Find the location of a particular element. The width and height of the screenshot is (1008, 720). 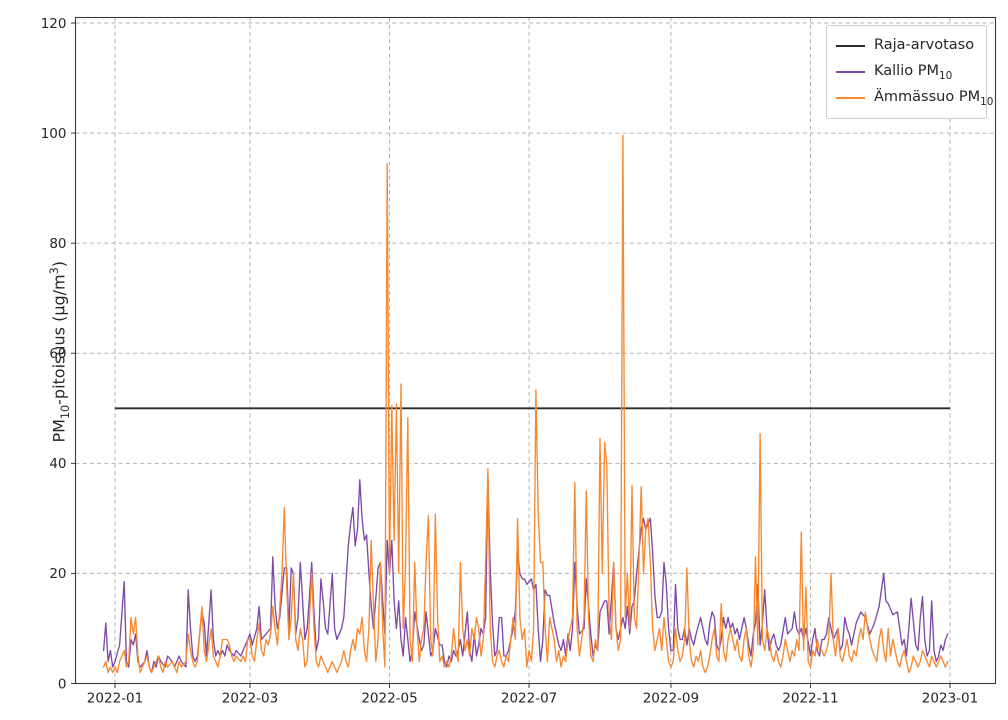

legend-label-kallio: Kallio PM10 is located at coordinates (913, 72).